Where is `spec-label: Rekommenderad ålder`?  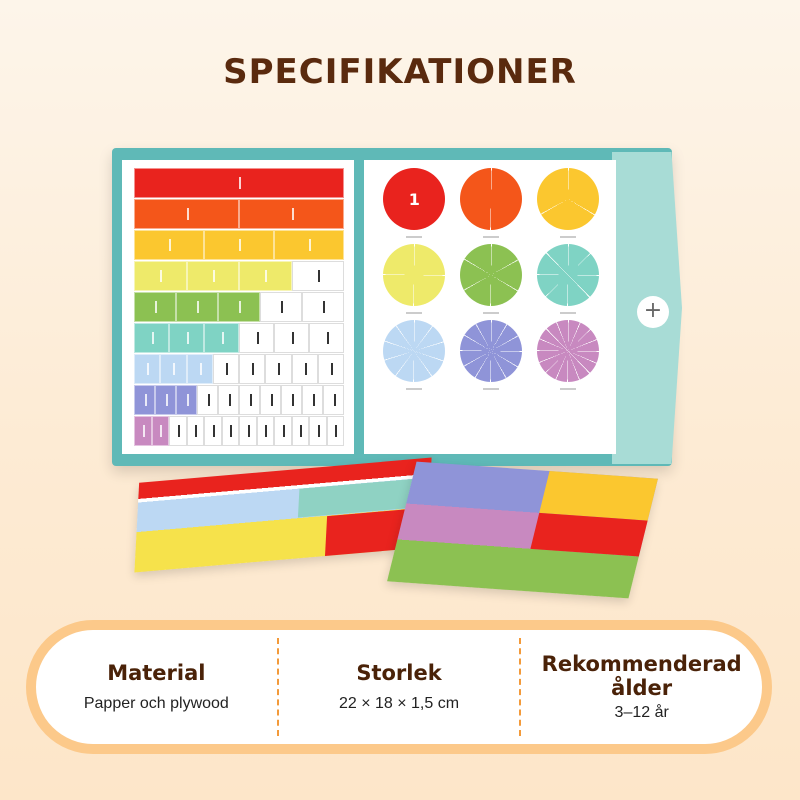
spec-label: Rekommenderad ålder is located at coordinates (641, 676).